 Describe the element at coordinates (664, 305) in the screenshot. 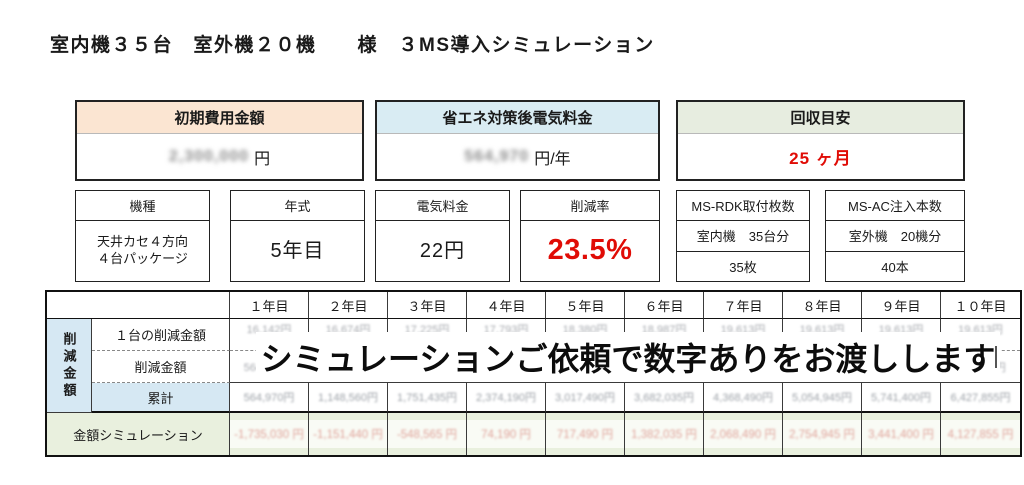

I see `year-col-header: ６年目` at that location.